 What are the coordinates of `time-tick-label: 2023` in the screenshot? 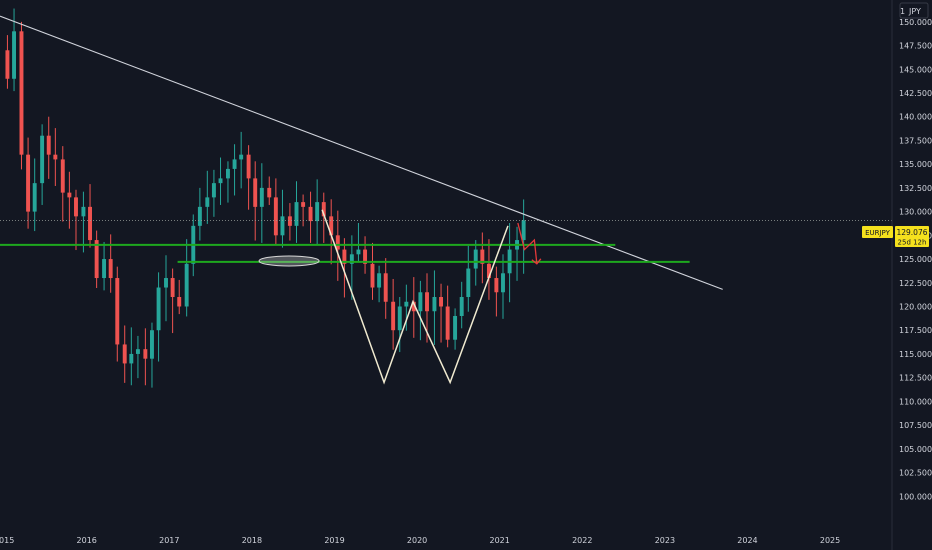 It's located at (665, 540).